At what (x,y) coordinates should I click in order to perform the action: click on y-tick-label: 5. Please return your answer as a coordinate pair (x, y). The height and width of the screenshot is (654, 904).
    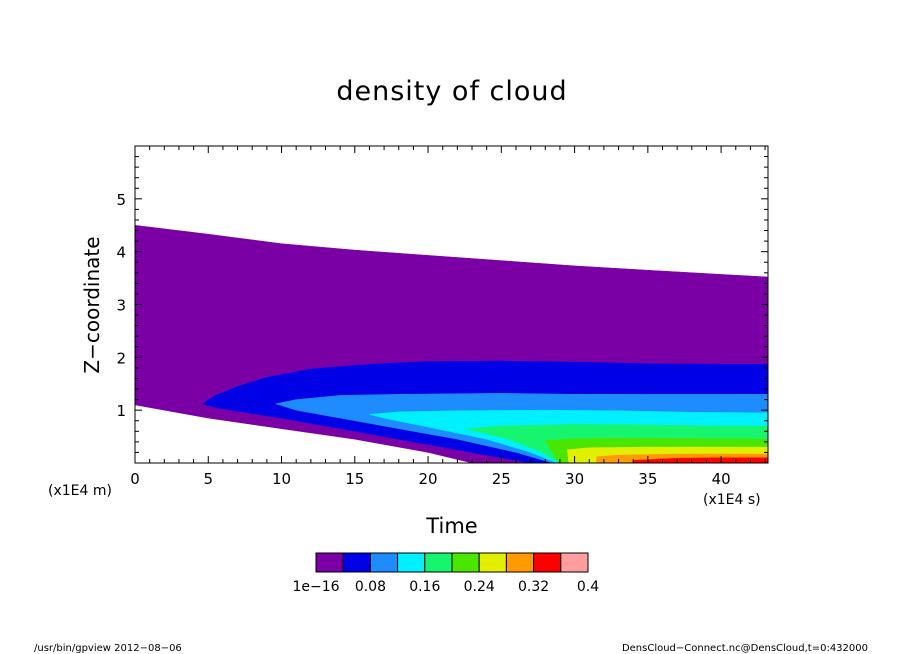
    Looking at the image, I should click on (121, 200).